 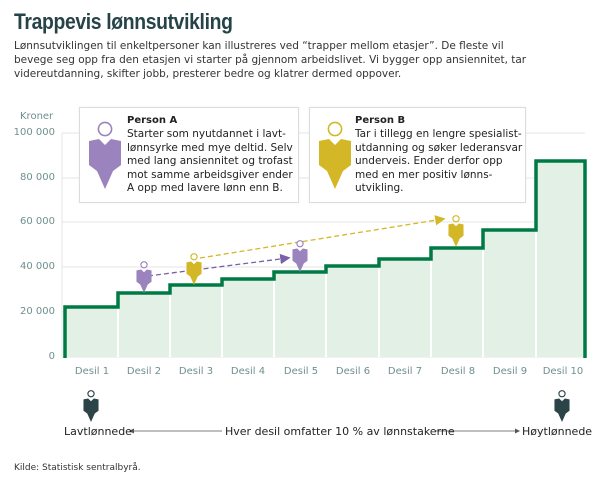 What do you see at coordinates (37, 311) in the screenshot?
I see `y-tick-20000: 20 000` at bounding box center [37, 311].